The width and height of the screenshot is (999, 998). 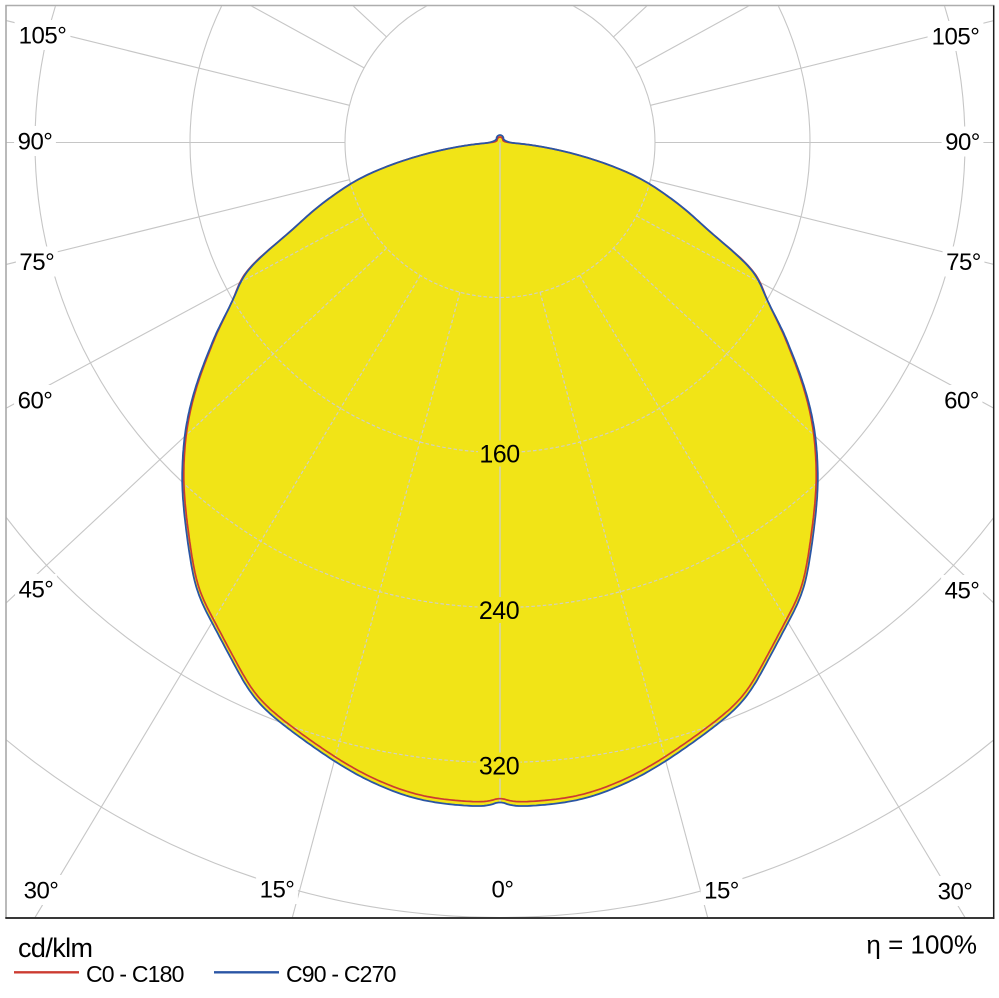 What do you see at coordinates (135, 974) in the screenshot?
I see `svg-text: C0 - C180` at bounding box center [135, 974].